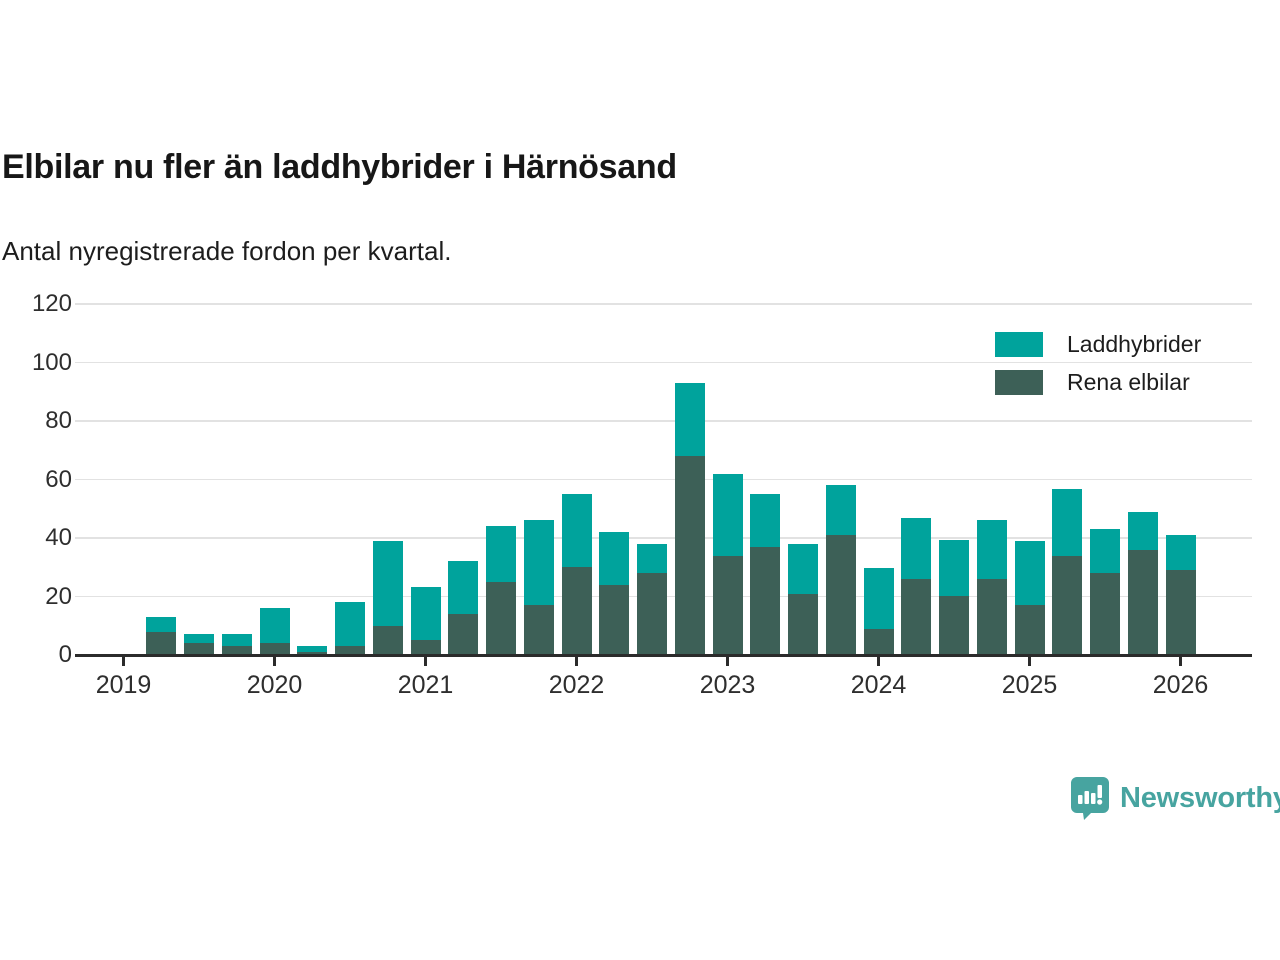 This screenshot has height=960, width=1280. What do you see at coordinates (58, 479) in the screenshot?
I see `y-axis-tick-label: 60` at bounding box center [58, 479].